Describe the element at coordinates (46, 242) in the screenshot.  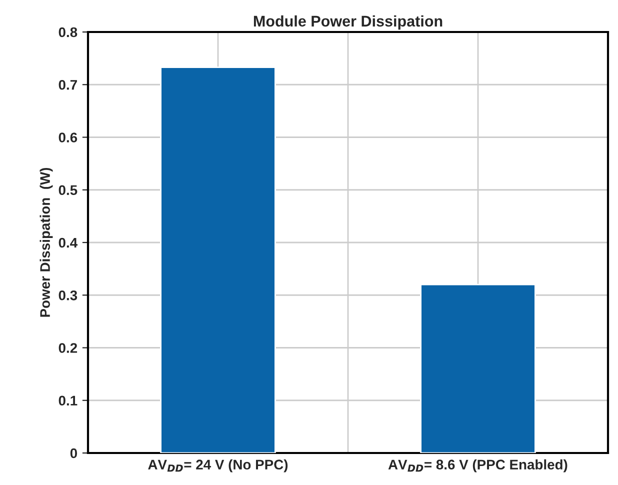
I see `y-axis-title: Power Dissipation (W)` at that location.